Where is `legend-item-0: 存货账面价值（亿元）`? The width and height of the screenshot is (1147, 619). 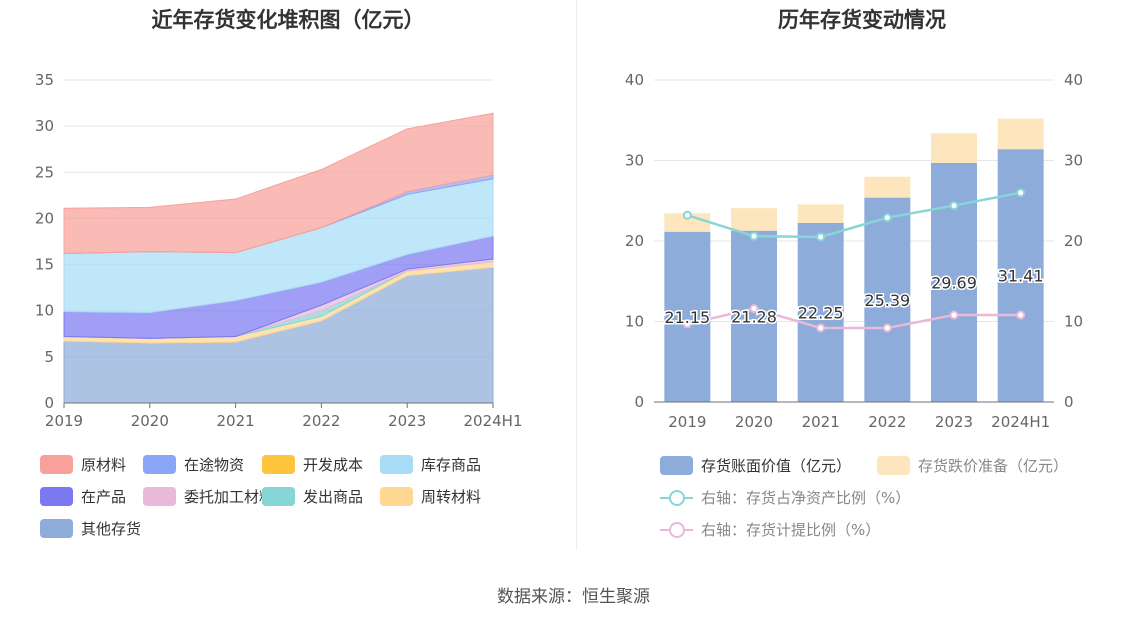
legend-item-0: 存货账面价值（亿元） is located at coordinates (755, 465).